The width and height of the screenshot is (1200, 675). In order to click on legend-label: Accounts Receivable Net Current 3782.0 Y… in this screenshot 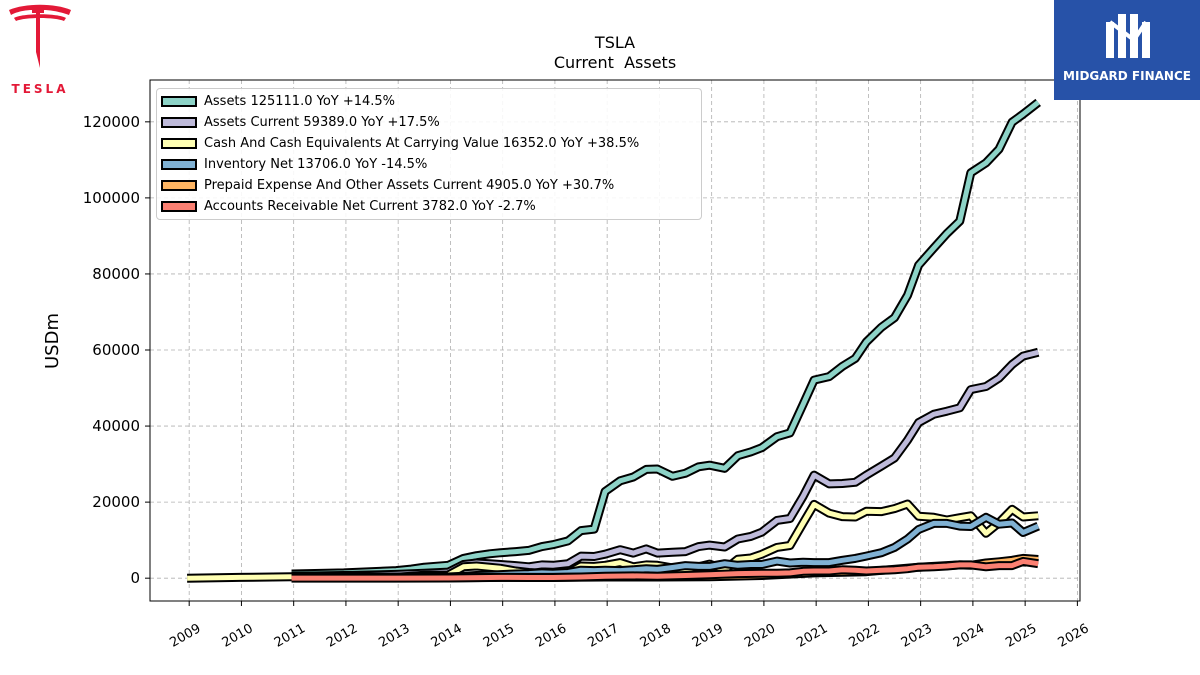, I will do `click(370, 206)`.